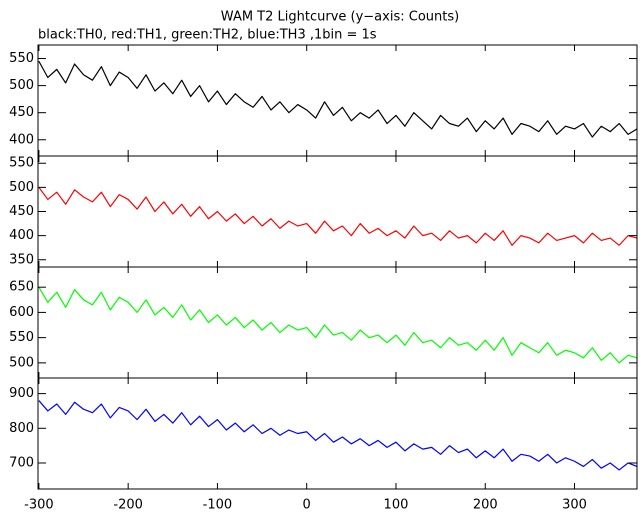 The width and height of the screenshot is (643, 515). Describe the element at coordinates (128, 505) in the screenshot. I see `x-tick-label: -200` at that location.